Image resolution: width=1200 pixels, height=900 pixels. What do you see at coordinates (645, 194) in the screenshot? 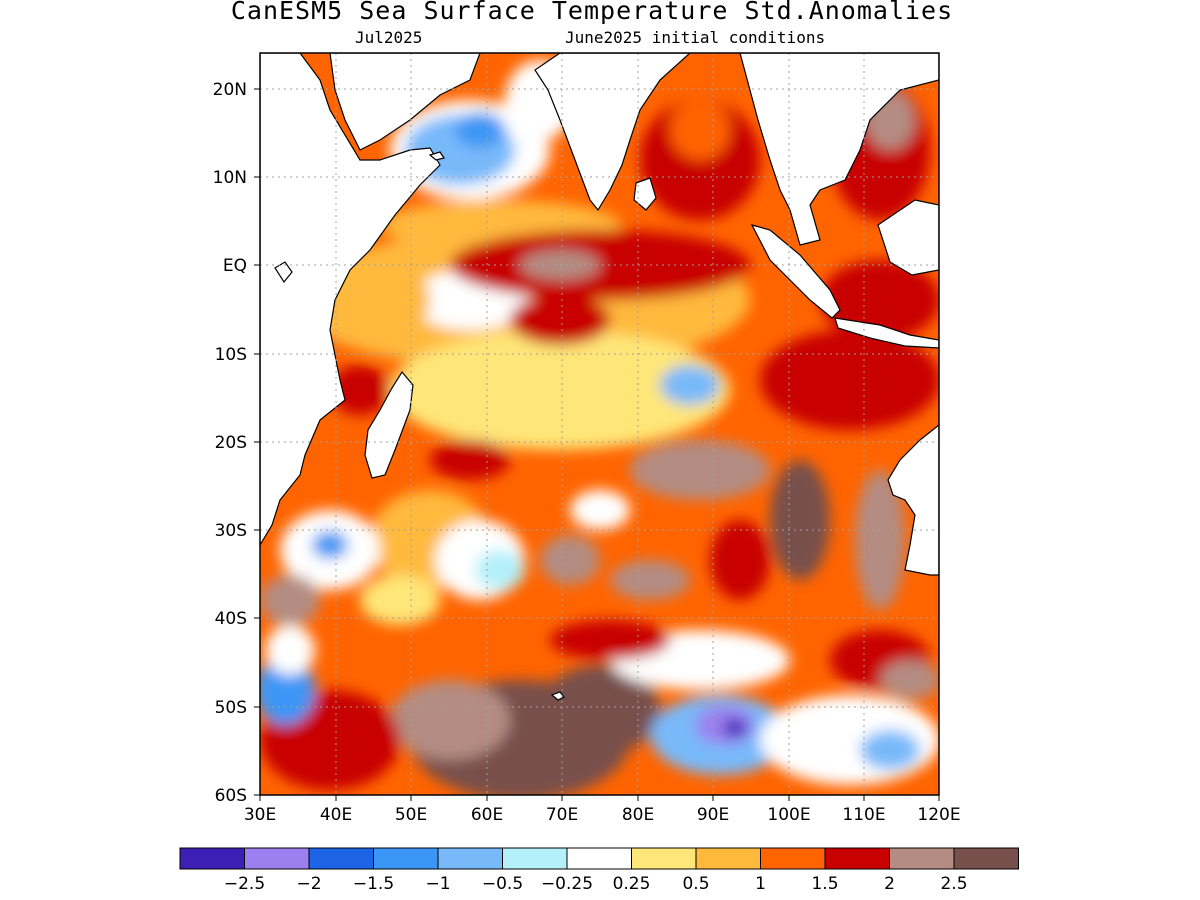
I see `sri-lanka` at bounding box center [645, 194].